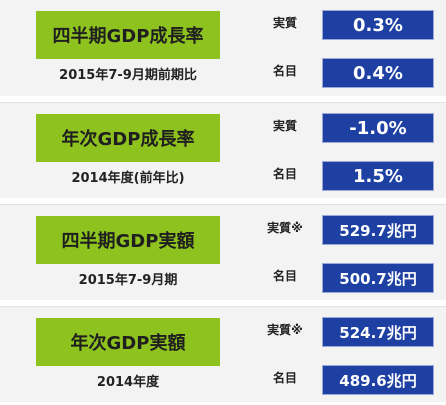  I want to click on metric-value-nominal: 489.6兆円, so click(378, 380).